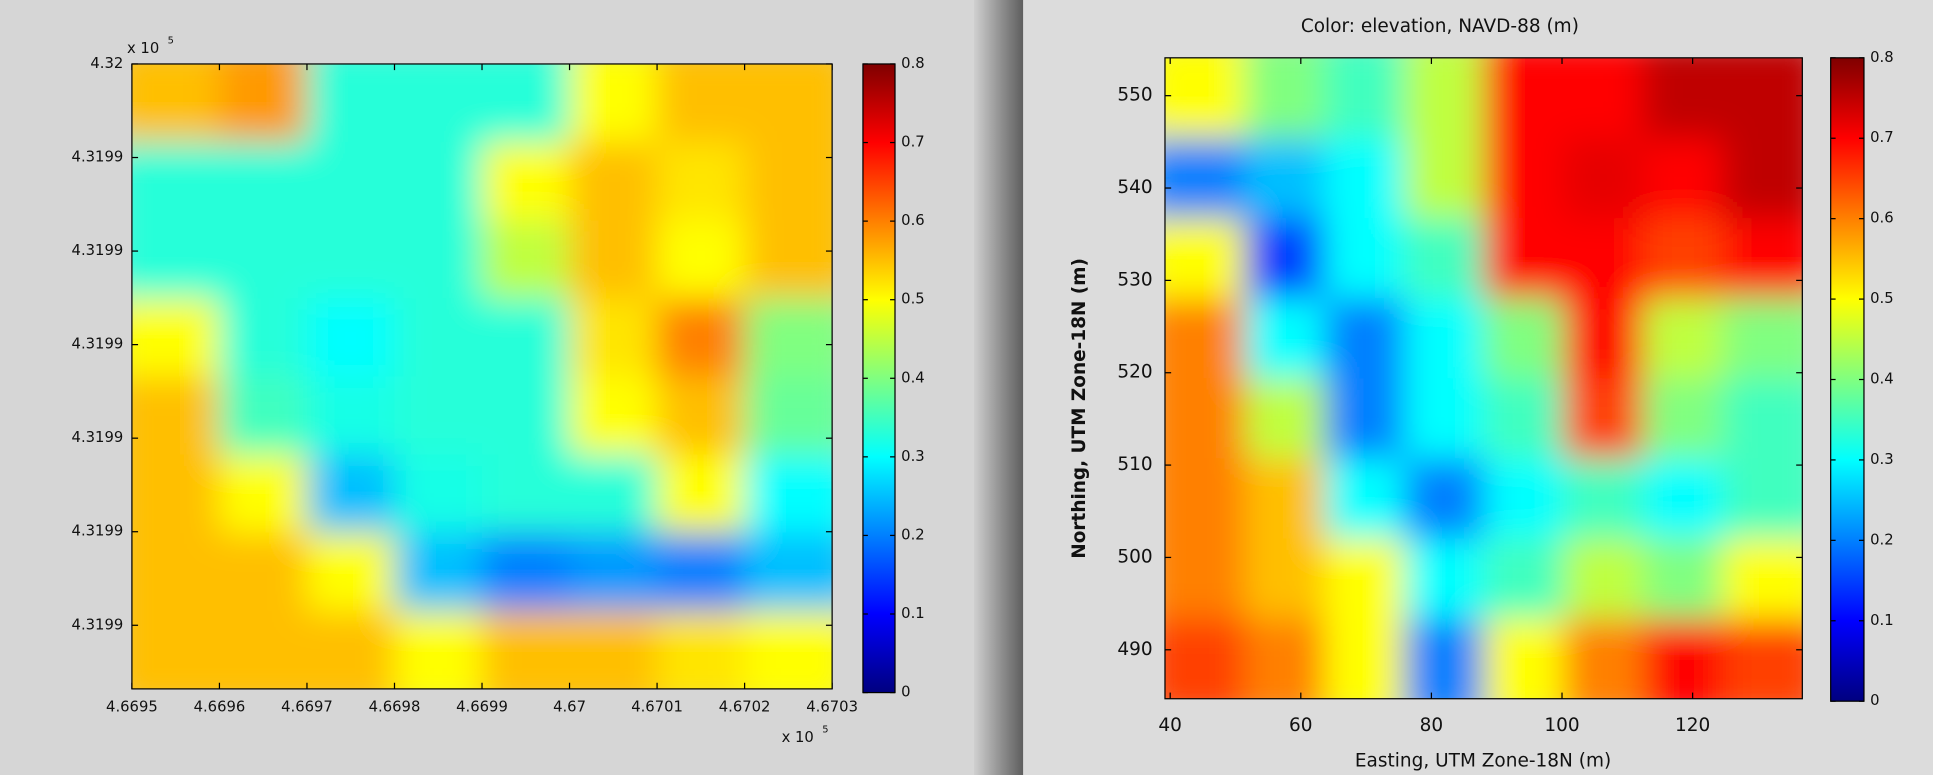 Image resolution: width=1933 pixels, height=775 pixels. I want to click on colorbar-tick-label: 0.7, so click(1882, 137).